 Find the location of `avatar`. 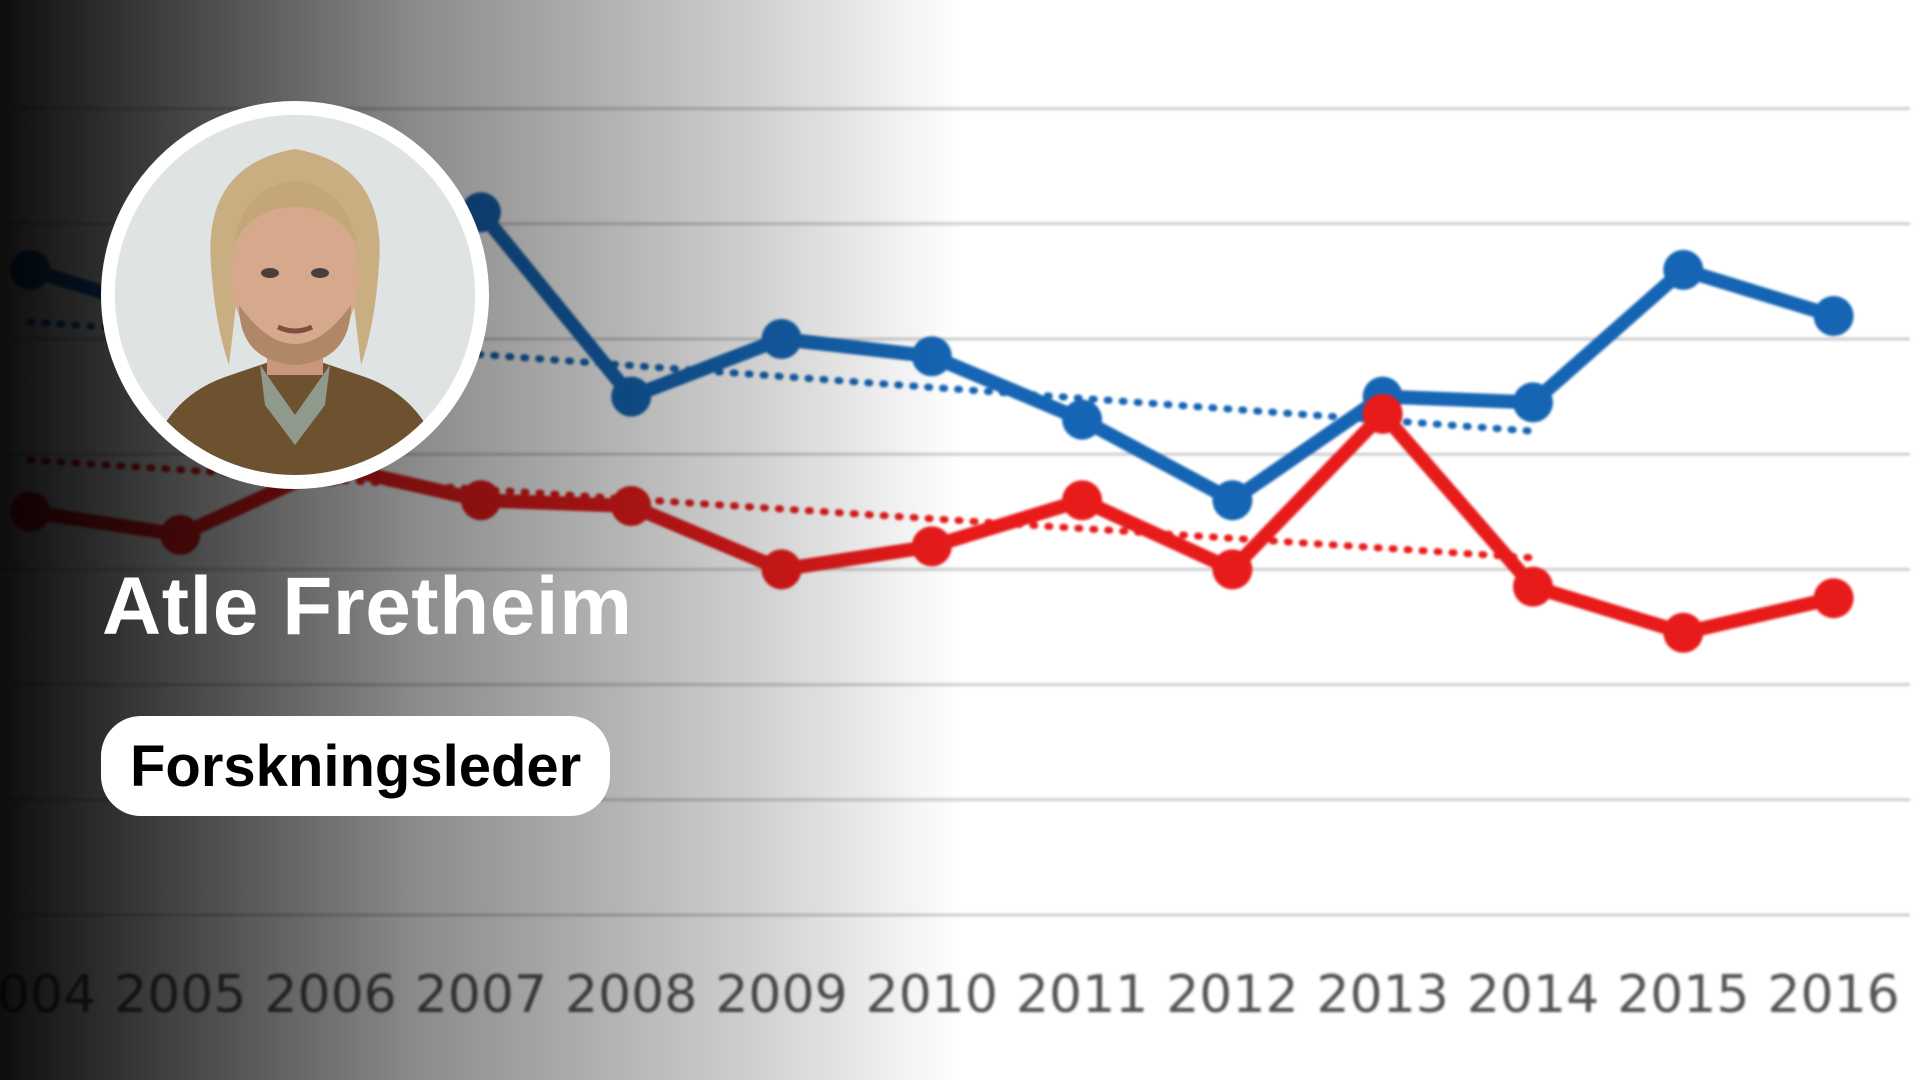

avatar is located at coordinates (295, 295).